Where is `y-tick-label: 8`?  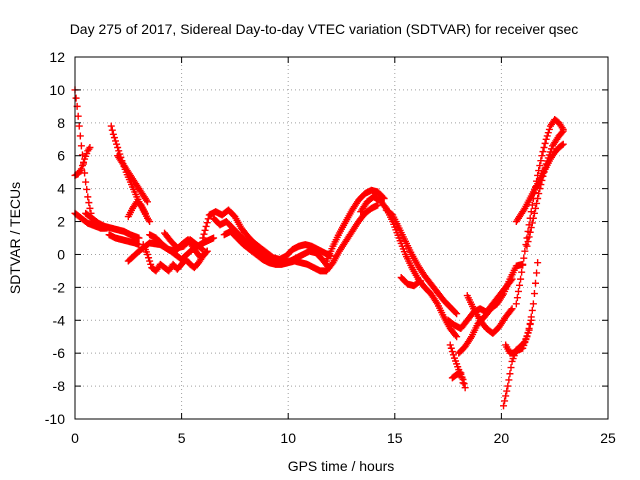
y-tick-label: 8 is located at coordinates (61, 123).